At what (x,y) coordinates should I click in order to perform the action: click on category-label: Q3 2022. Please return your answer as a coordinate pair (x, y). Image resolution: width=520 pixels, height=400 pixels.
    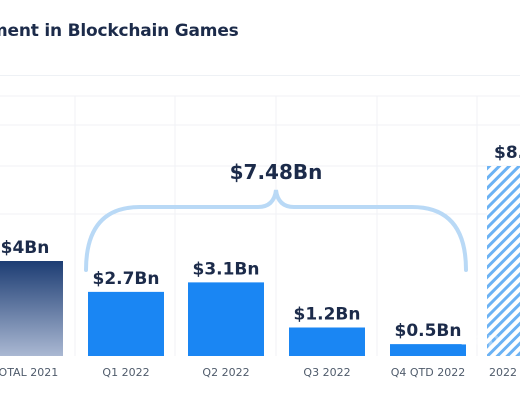
    Looking at the image, I should click on (326, 372).